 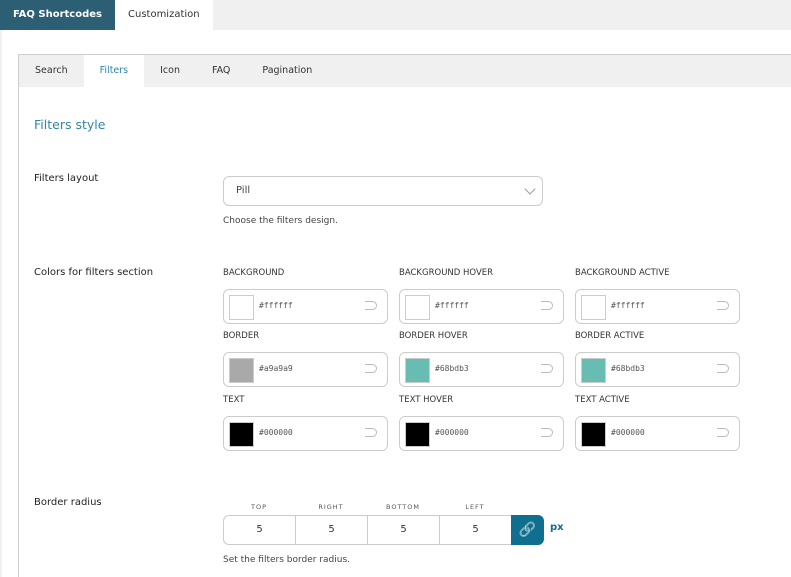 I want to click on color-label: TEXT, so click(x=234, y=400).